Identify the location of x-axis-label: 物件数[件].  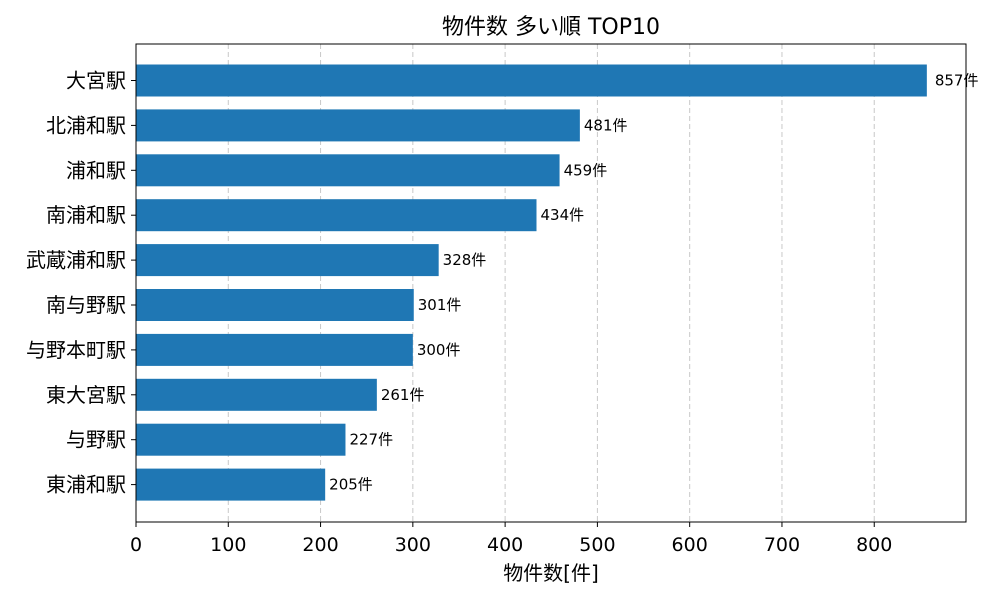
(551, 573).